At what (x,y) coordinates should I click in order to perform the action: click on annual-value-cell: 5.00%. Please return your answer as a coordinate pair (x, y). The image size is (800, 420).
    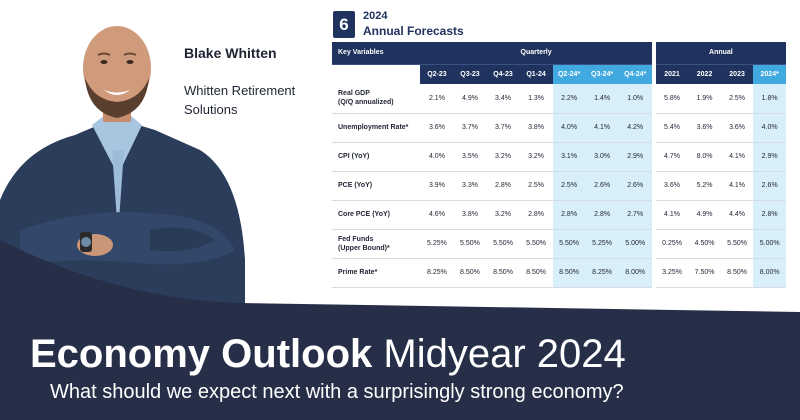
    Looking at the image, I should click on (769, 244).